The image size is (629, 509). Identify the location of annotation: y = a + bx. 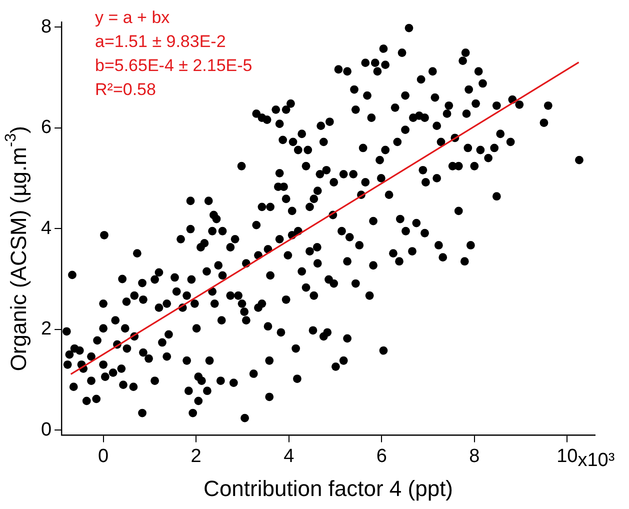
(132, 18).